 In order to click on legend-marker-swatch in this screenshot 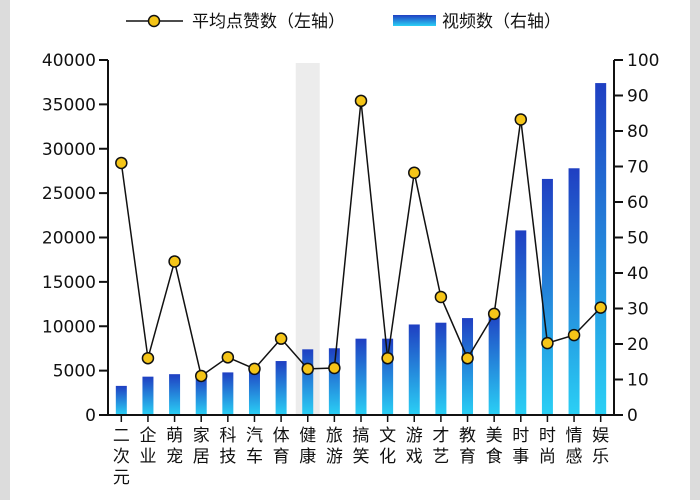, I will do `click(154, 21)`.